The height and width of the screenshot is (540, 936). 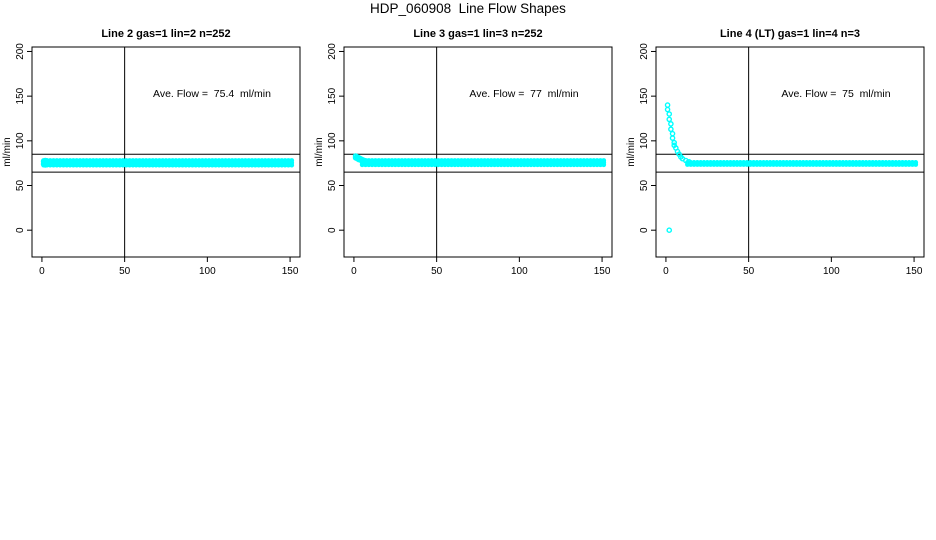 What do you see at coordinates (836, 94) in the screenshot?
I see `ave-flow-annotation: Ave. Flow = 75 ml/min` at bounding box center [836, 94].